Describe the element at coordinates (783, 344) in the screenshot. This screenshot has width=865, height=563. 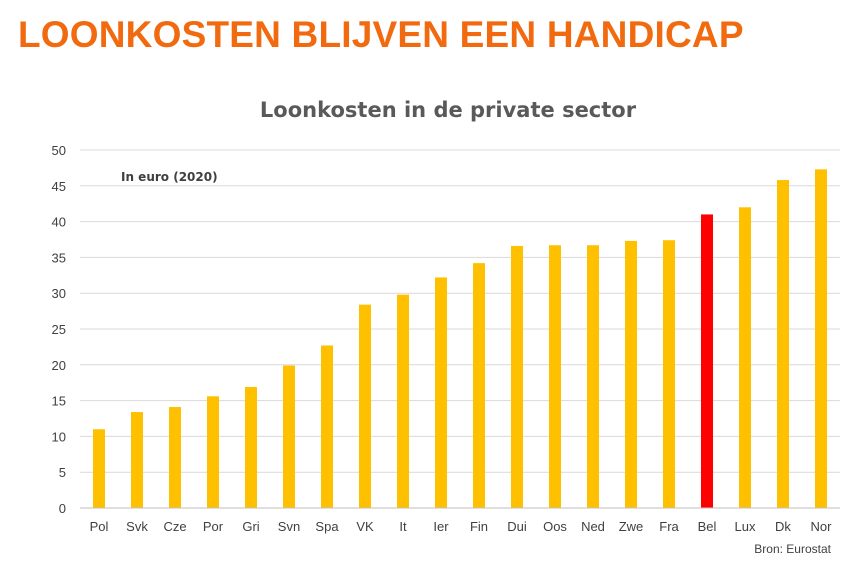
I see `bar-dk` at that location.